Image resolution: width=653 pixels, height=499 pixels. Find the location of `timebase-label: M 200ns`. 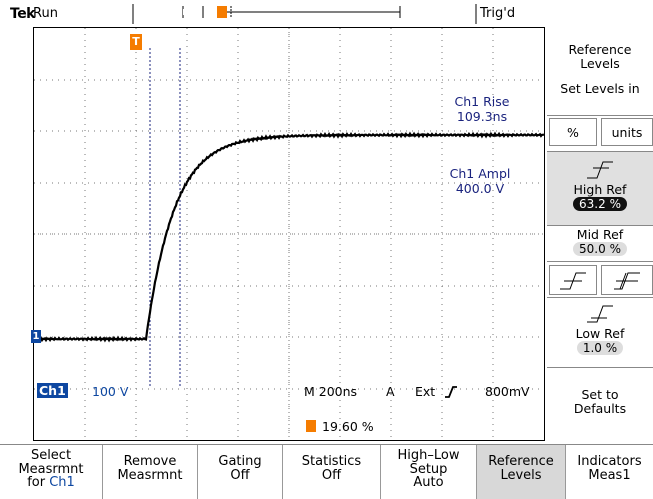

timebase-label: M 200ns is located at coordinates (331, 391).